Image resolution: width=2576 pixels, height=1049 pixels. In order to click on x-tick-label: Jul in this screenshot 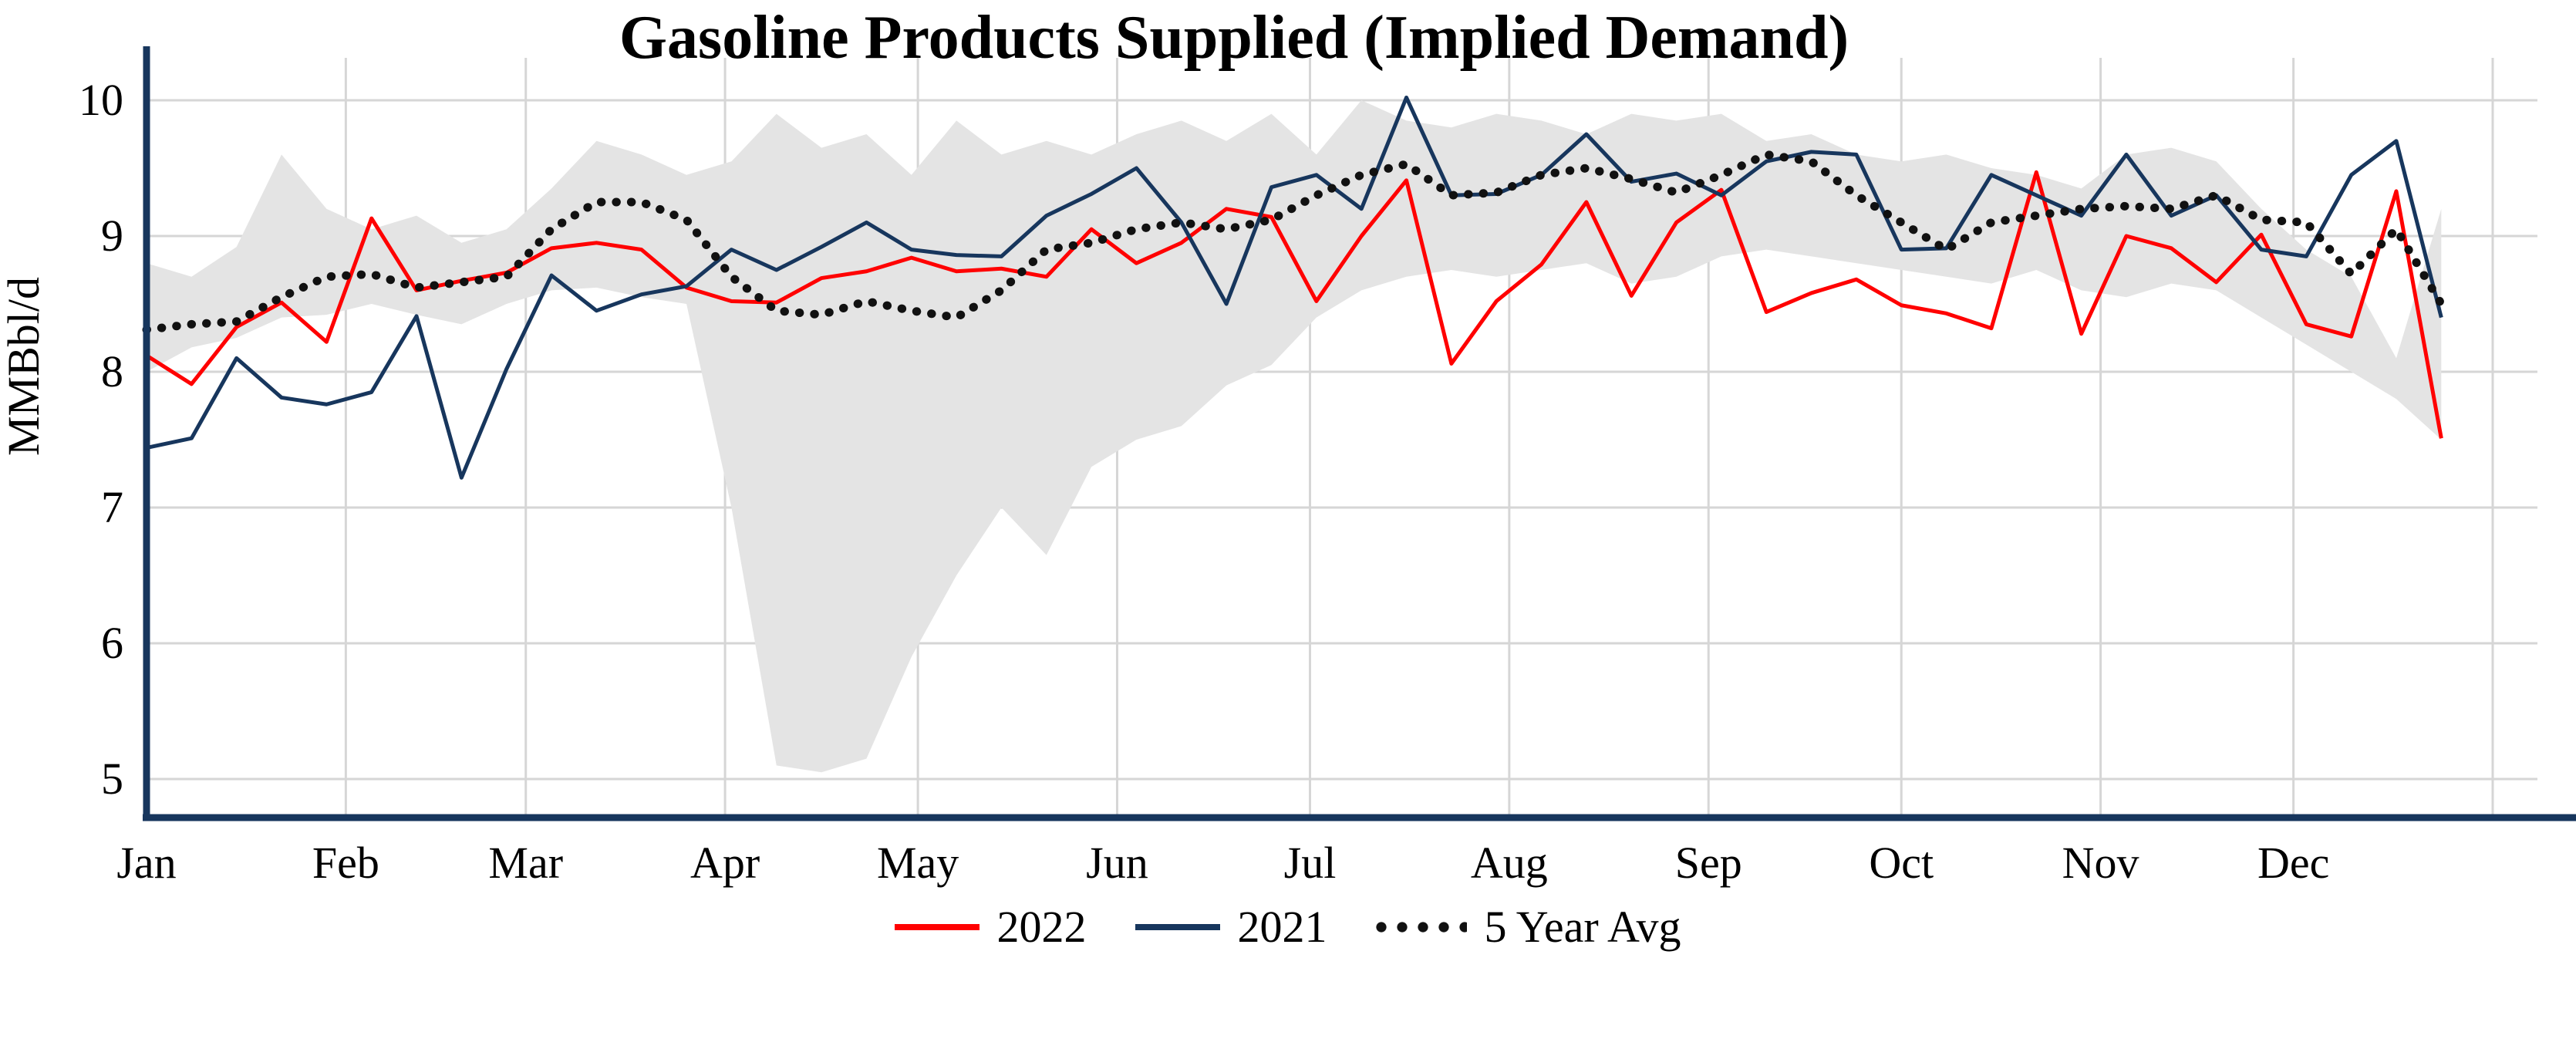, I will do `click(1310, 863)`.